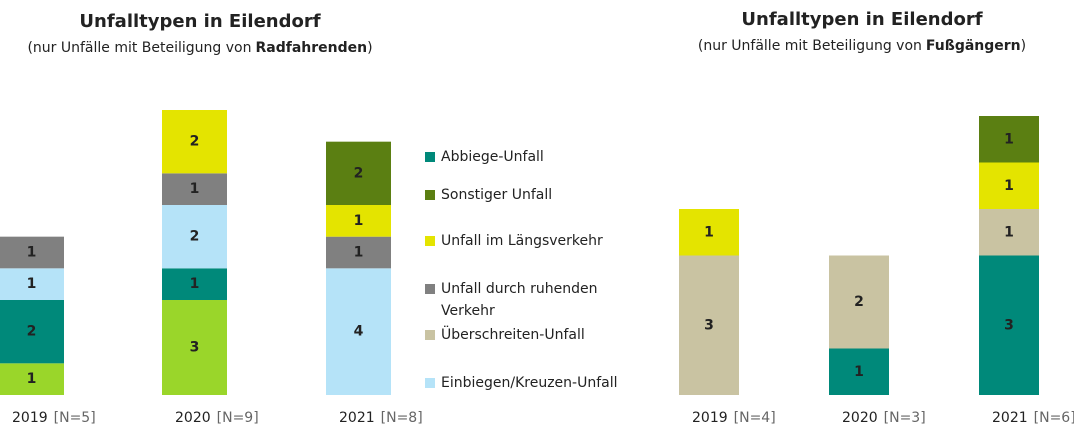  What do you see at coordinates (468, 311) in the screenshot?
I see `legend-line: Verkehr` at bounding box center [468, 311].